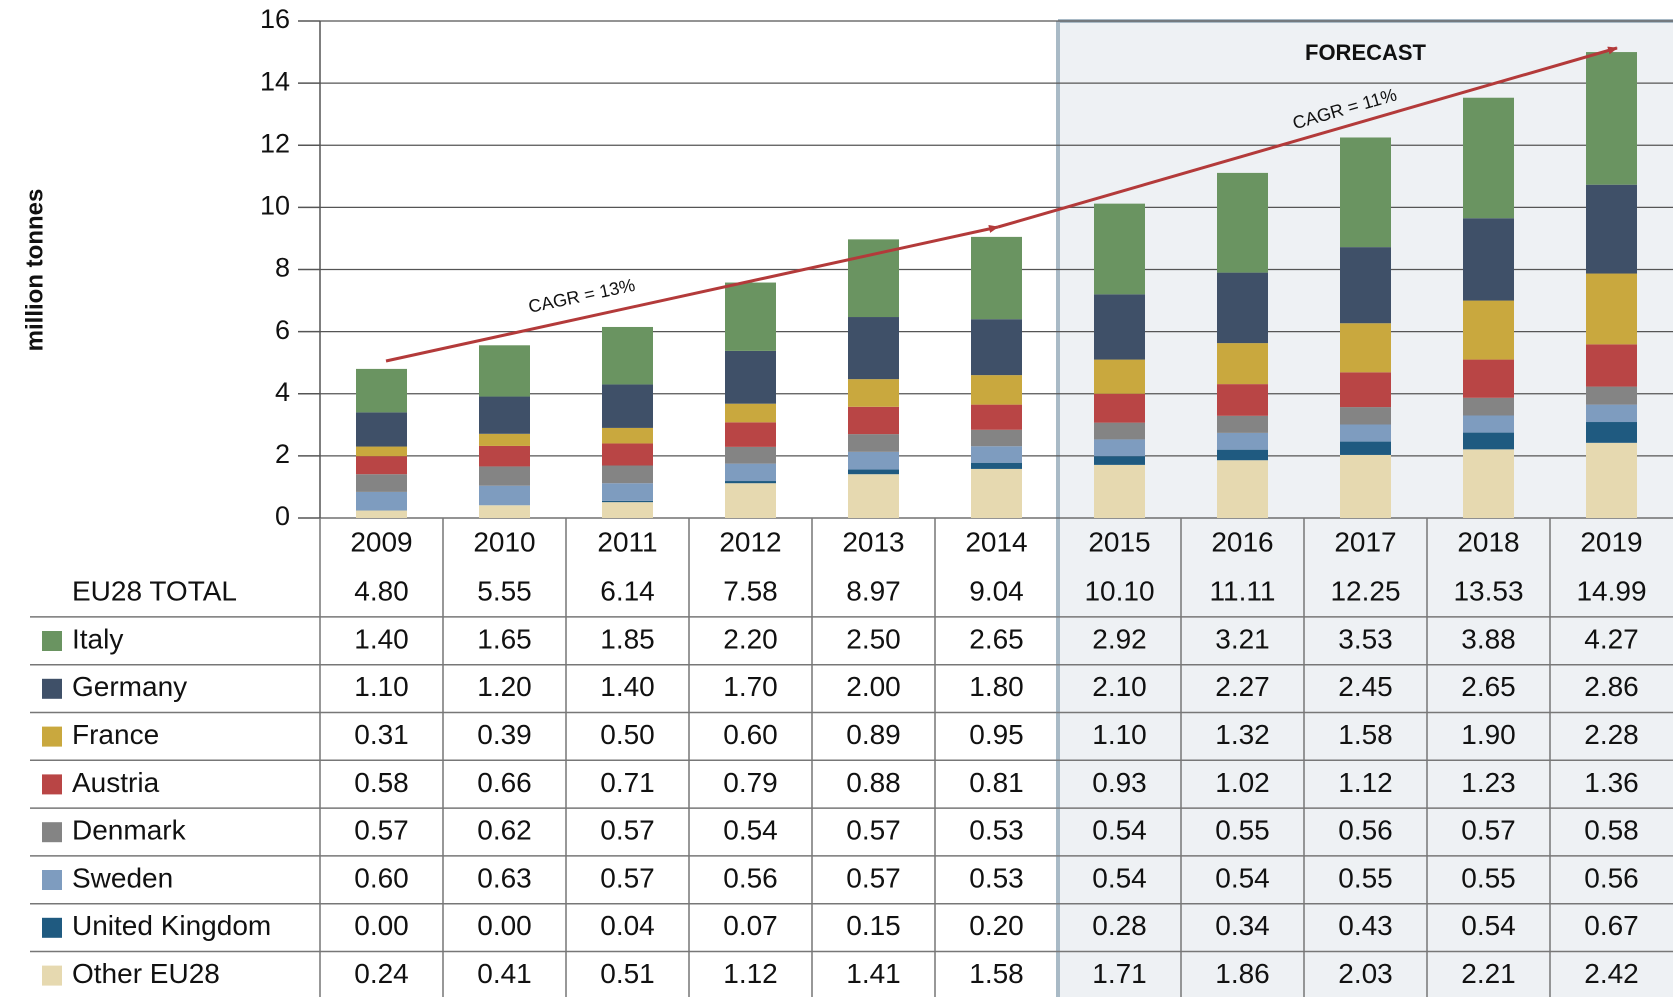  What do you see at coordinates (996, 782) in the screenshot?
I see `table-cell: 0.81` at bounding box center [996, 782].